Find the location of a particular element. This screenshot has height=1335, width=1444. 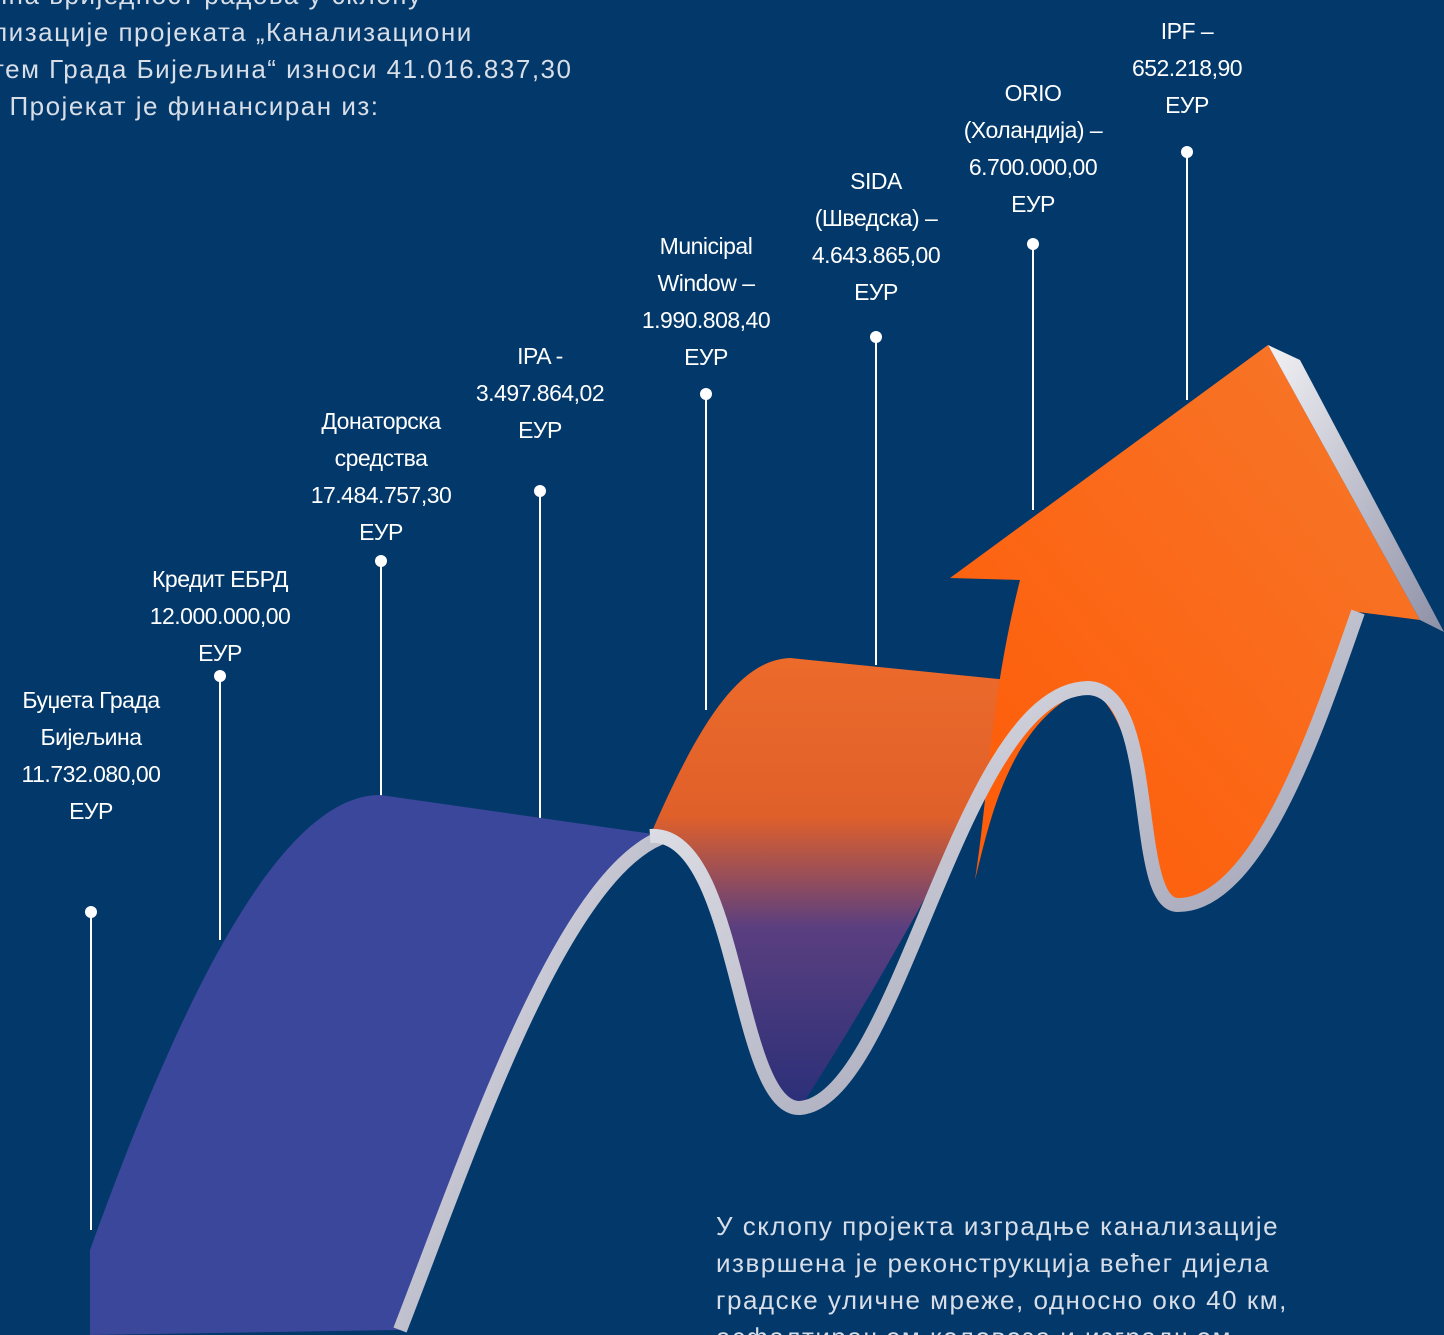

source-label: Бијељина is located at coordinates (91, 737).